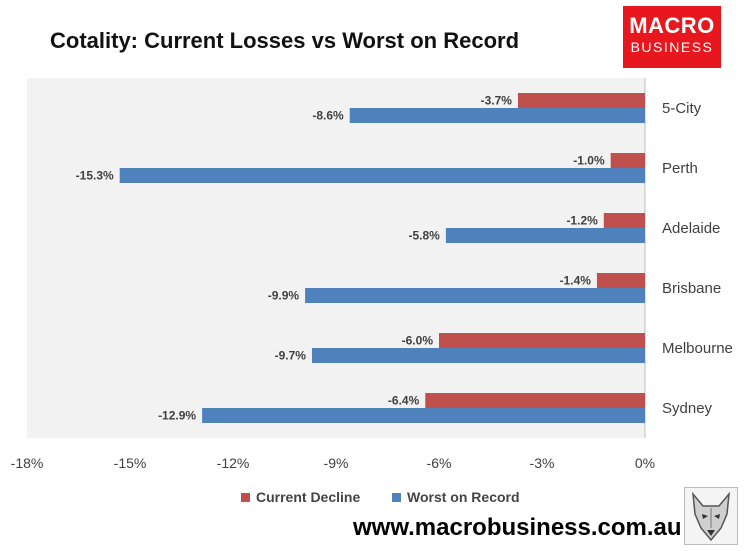 The width and height of the screenshot is (744, 551). What do you see at coordinates (497, 101) in the screenshot?
I see `data-label-current-5-city: -3.7%` at bounding box center [497, 101].